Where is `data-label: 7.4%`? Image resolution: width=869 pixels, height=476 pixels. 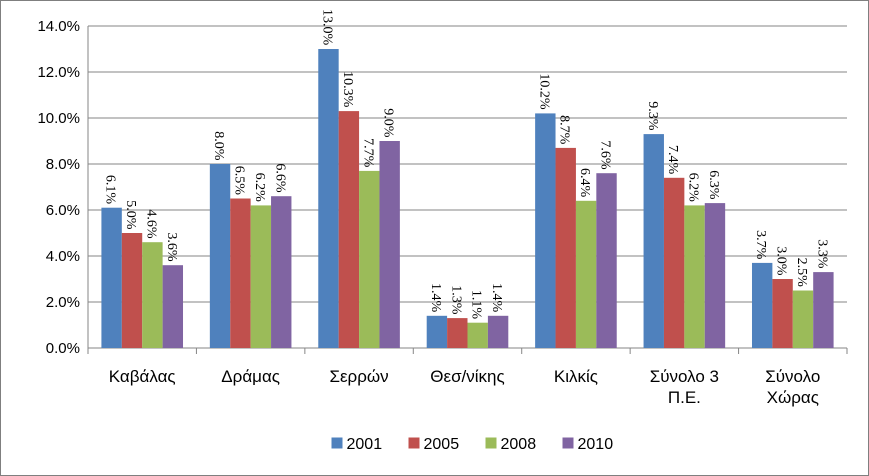 data-label: 7.4% is located at coordinates (672, 160).